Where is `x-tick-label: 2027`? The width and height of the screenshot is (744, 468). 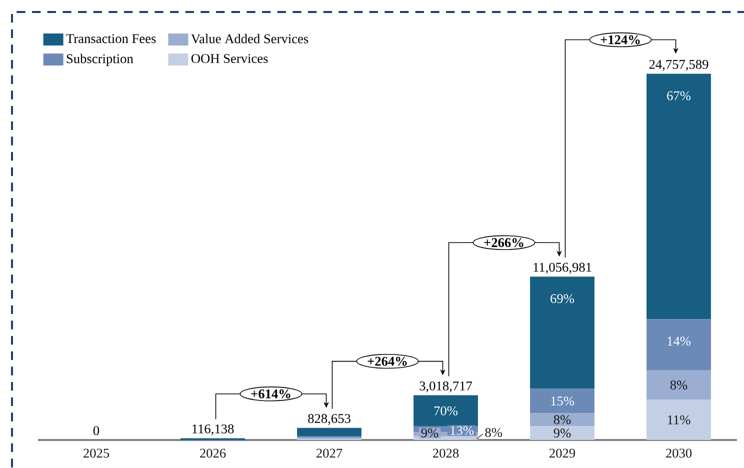 x-tick-label: 2027 is located at coordinates (329, 453).